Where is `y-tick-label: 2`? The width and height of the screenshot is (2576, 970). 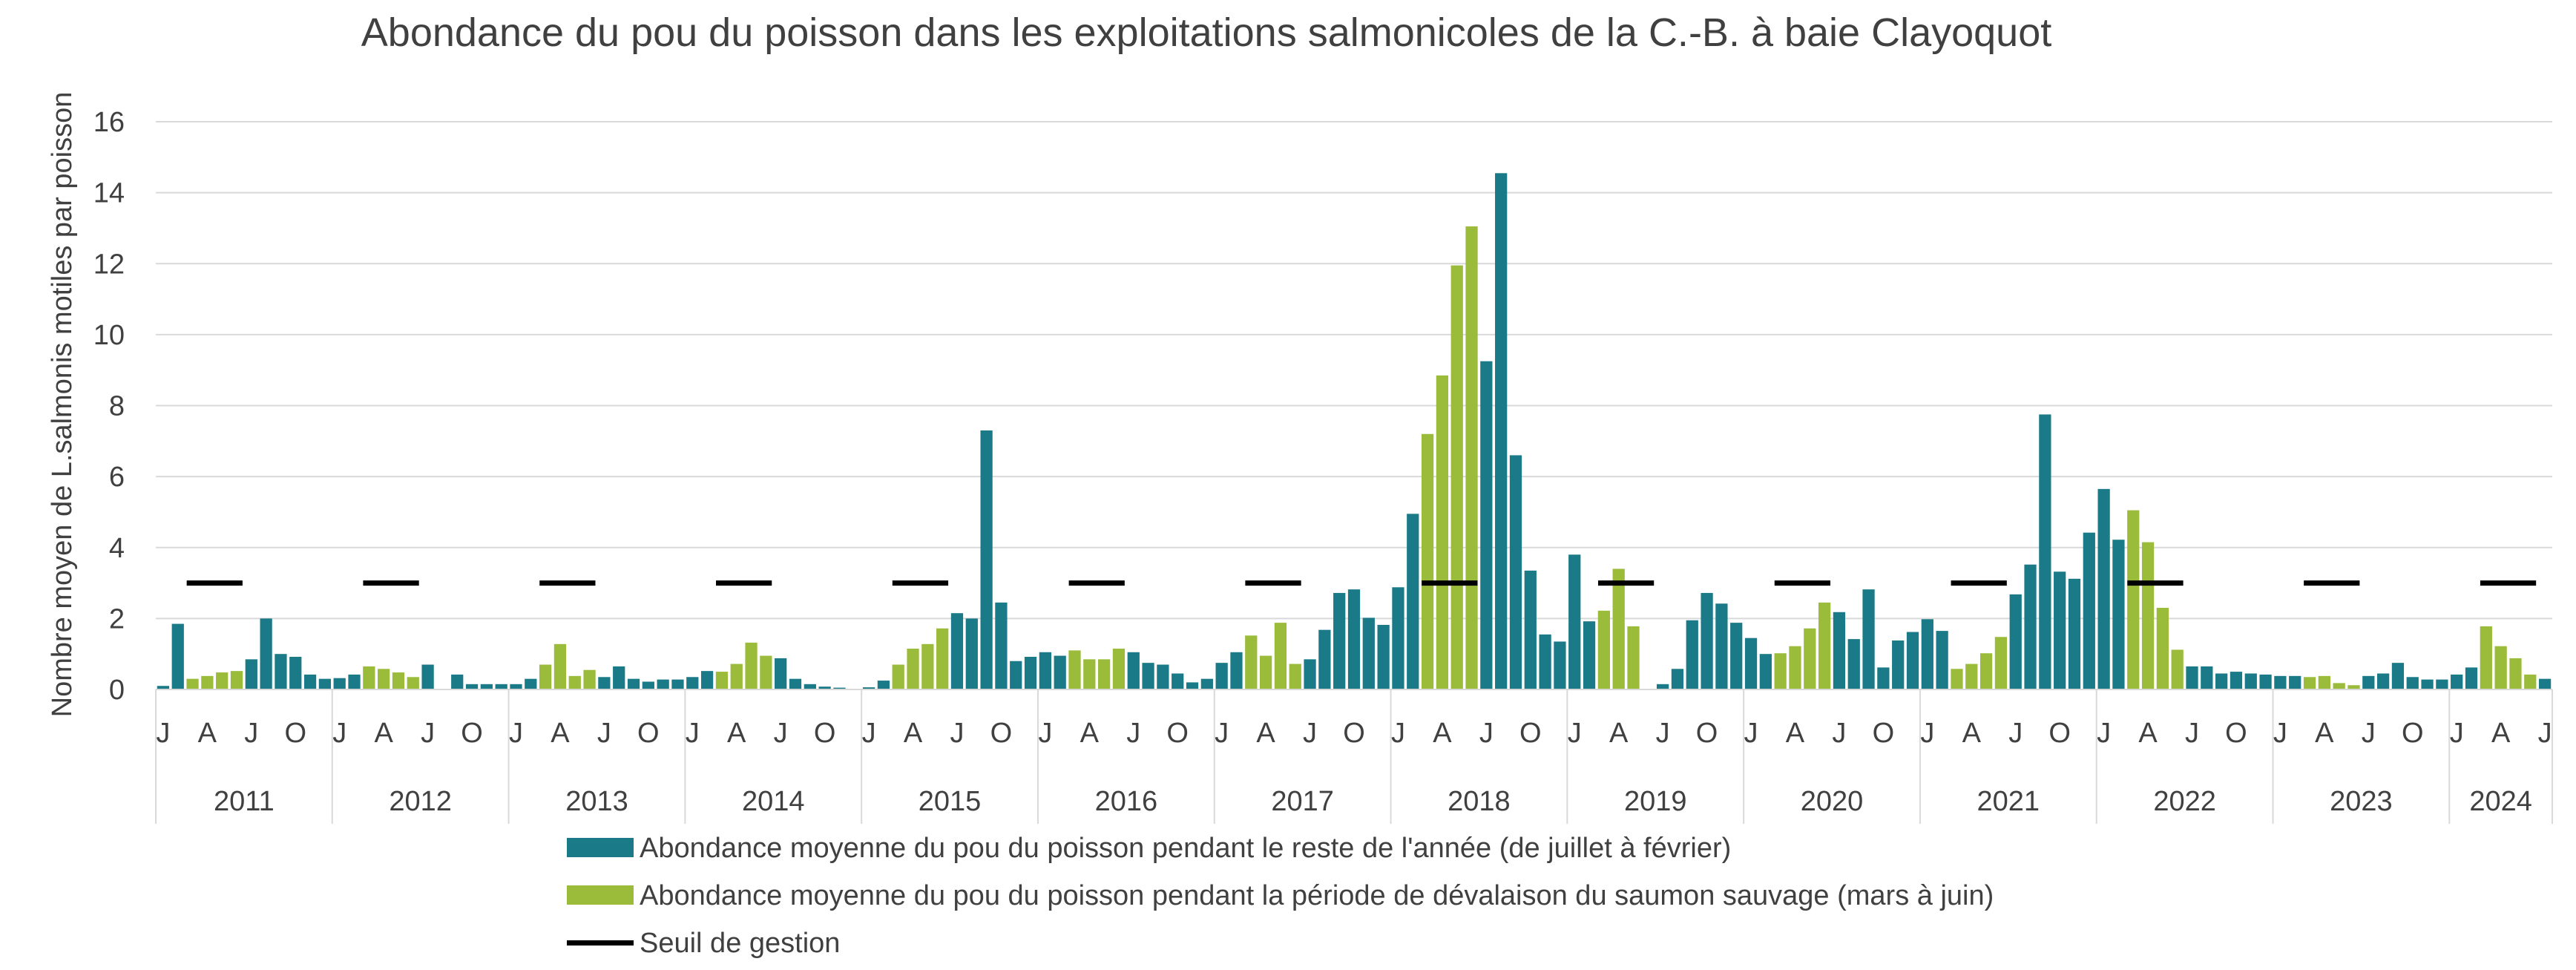
y-tick-label: 2 is located at coordinates (117, 619).